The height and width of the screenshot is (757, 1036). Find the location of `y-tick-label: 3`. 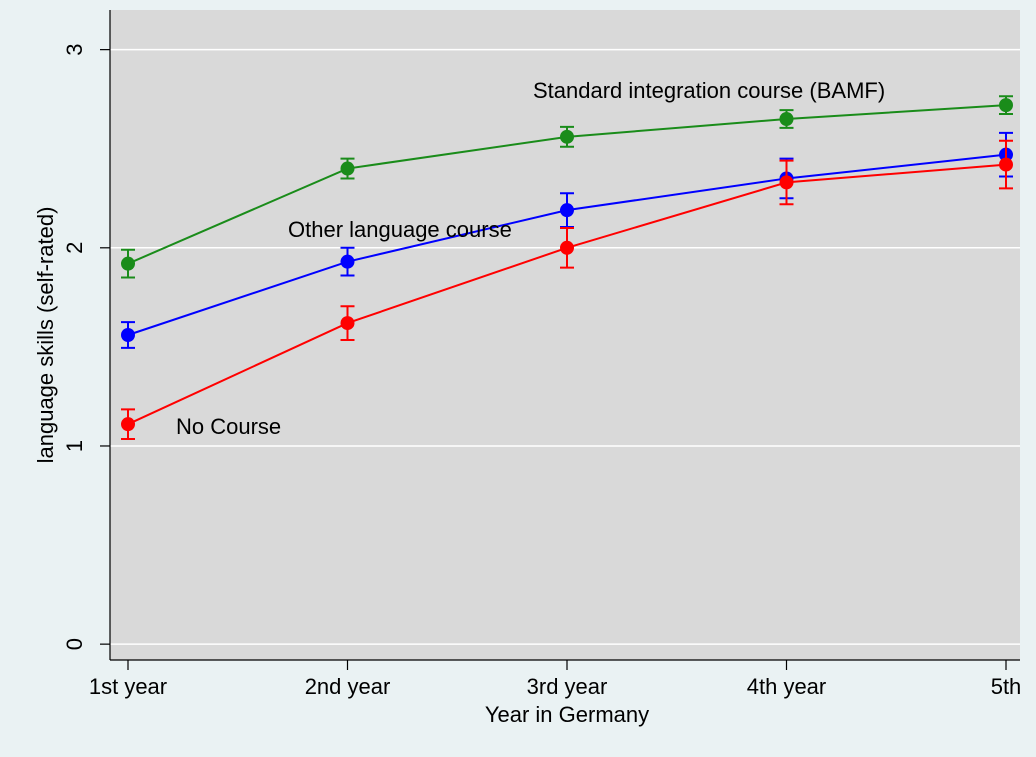

y-tick-label: 3 is located at coordinates (74, 50).